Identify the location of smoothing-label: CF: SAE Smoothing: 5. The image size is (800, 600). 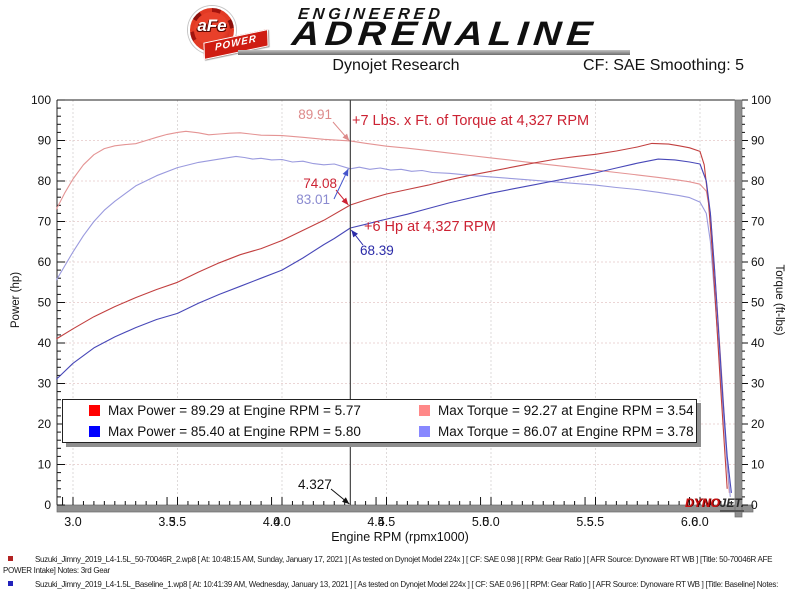
(663, 65).